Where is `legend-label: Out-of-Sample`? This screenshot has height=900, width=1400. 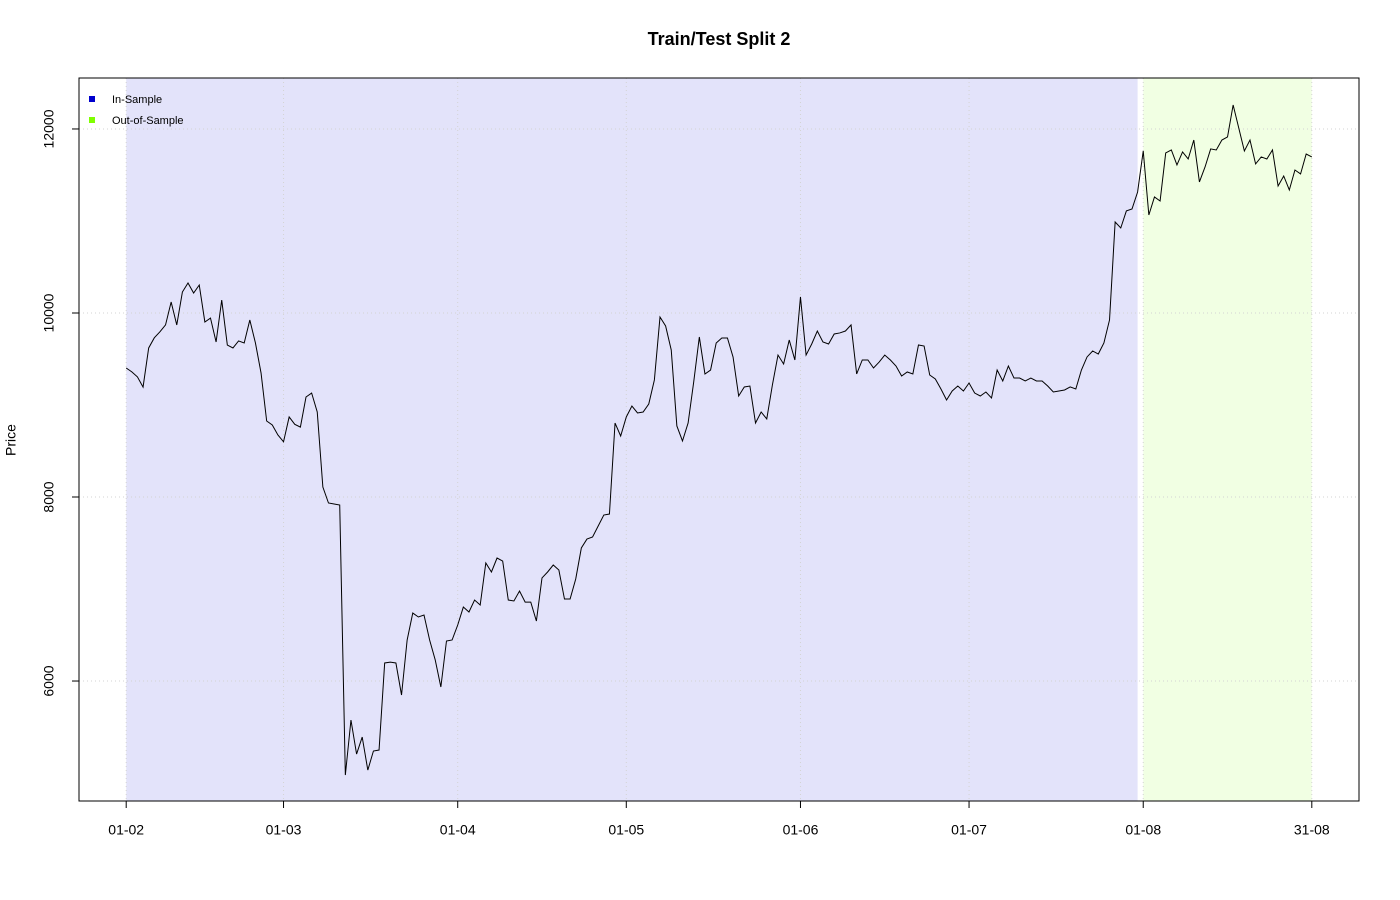
legend-label: Out-of-Sample is located at coordinates (148, 121).